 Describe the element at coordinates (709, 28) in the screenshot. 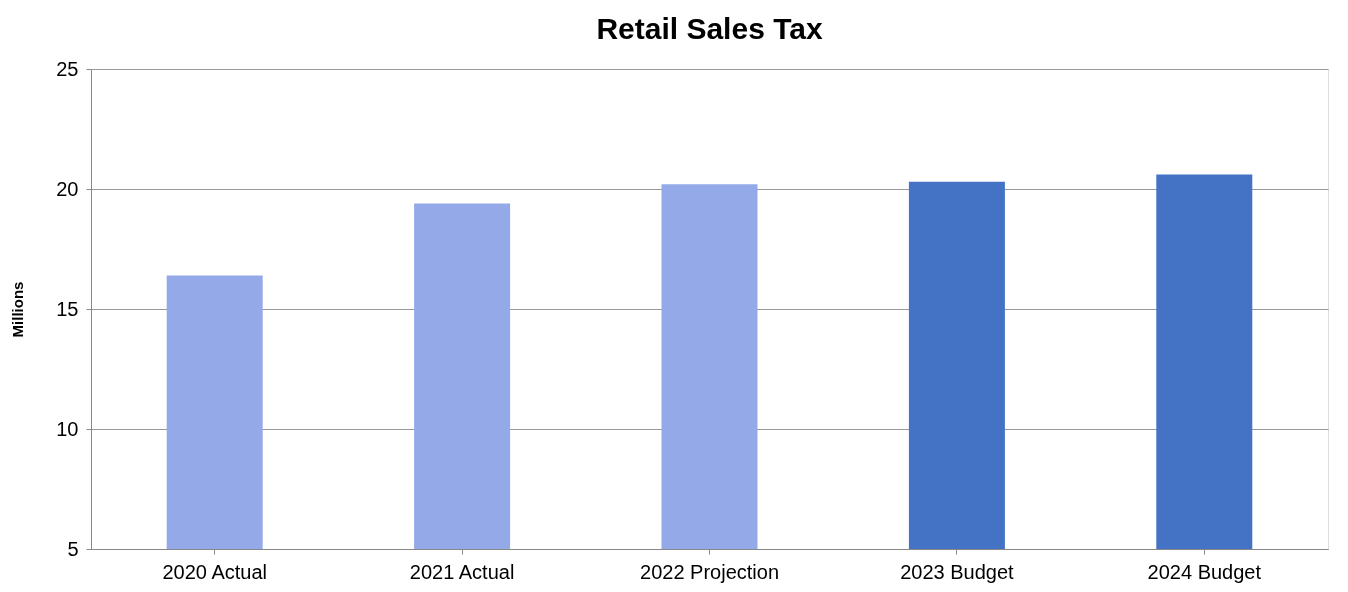

I see `chart-title: Retail Sales Tax` at that location.